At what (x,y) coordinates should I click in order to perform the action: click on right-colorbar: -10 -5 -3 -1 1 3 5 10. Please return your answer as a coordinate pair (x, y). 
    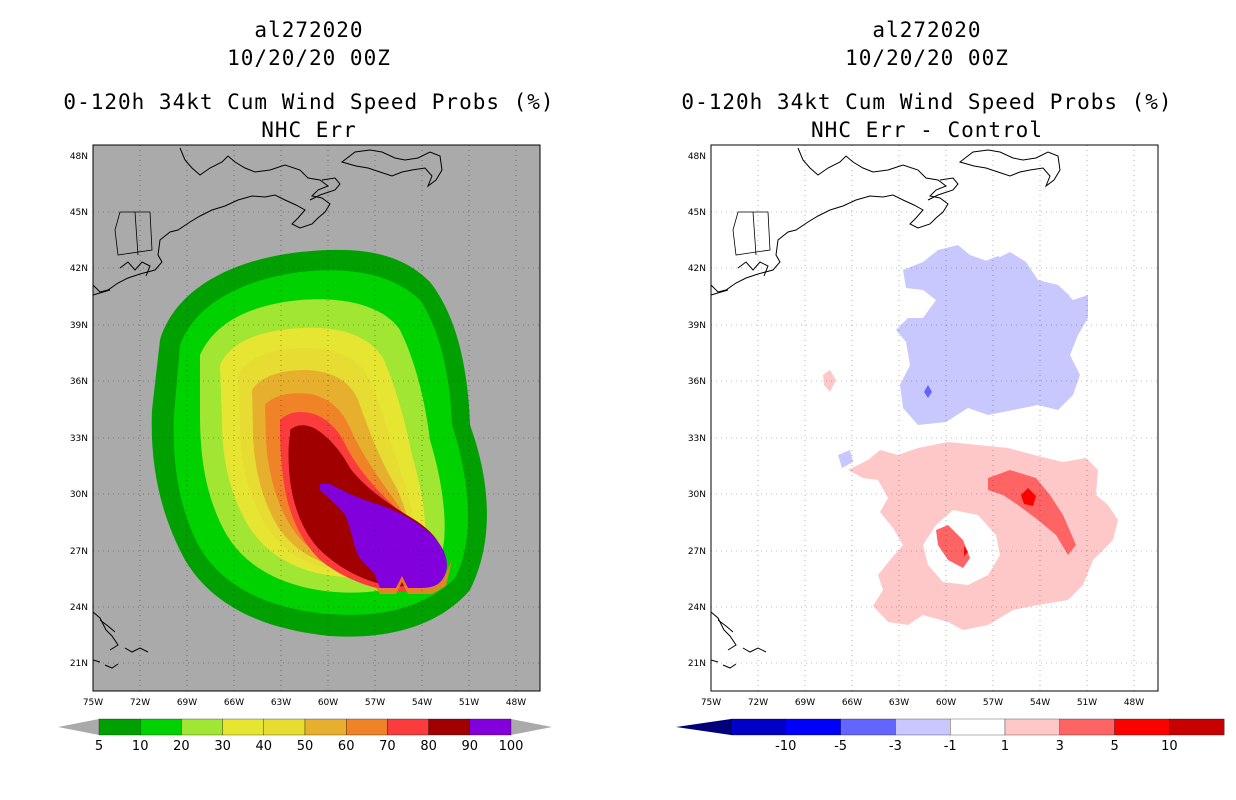
    Looking at the image, I should click on (950, 736).